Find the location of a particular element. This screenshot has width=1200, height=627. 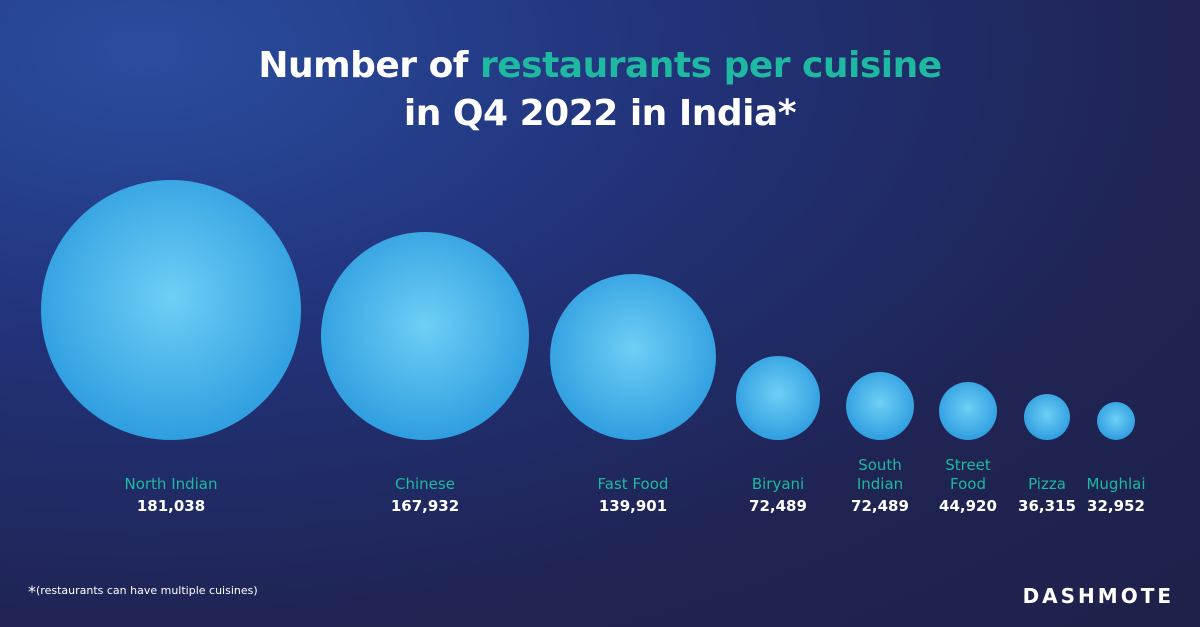

category-label: Pizza is located at coordinates (1047, 484).